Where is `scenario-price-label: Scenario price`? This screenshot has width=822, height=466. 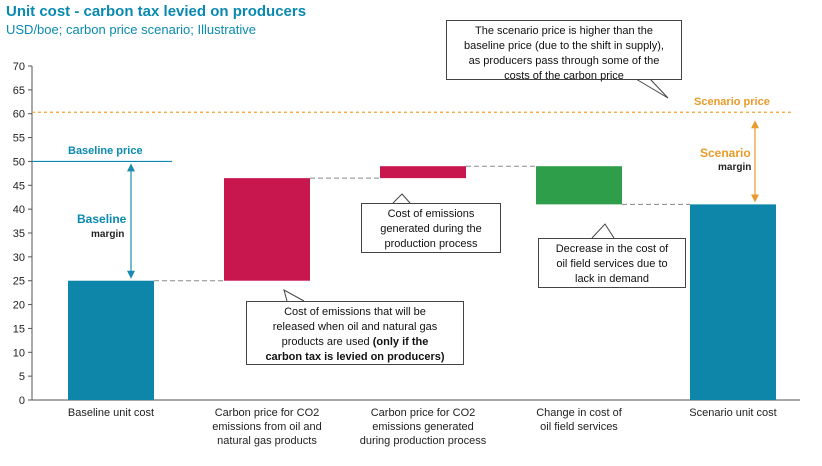 scenario-price-label: Scenario price is located at coordinates (732, 102).